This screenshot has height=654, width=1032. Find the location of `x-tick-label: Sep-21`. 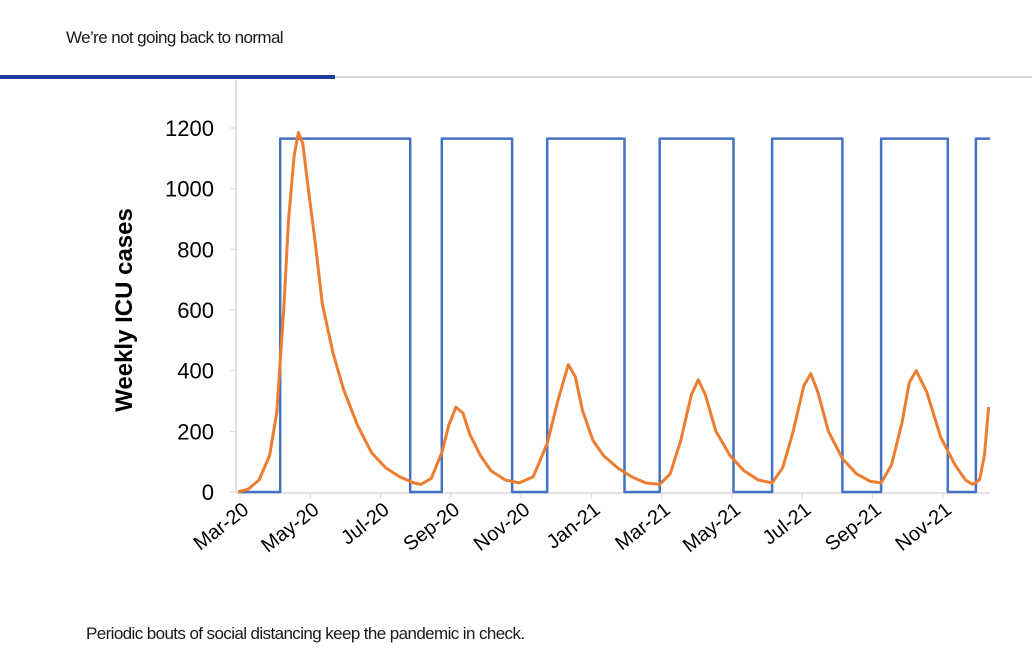

x-tick-label: Sep-21 is located at coordinates (853, 527).